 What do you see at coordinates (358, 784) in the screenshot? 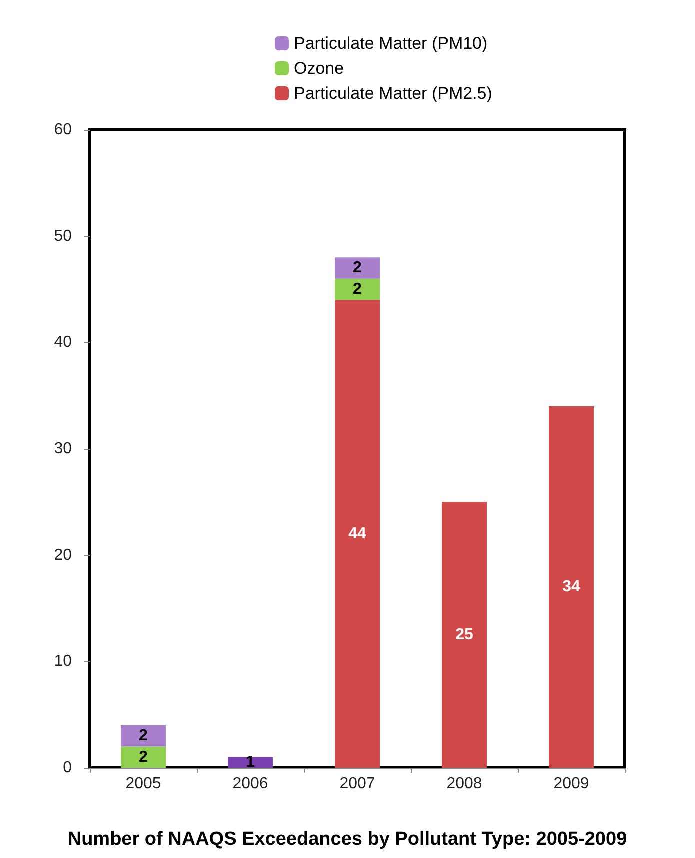
I see `x-tick-label: 2007` at bounding box center [358, 784].